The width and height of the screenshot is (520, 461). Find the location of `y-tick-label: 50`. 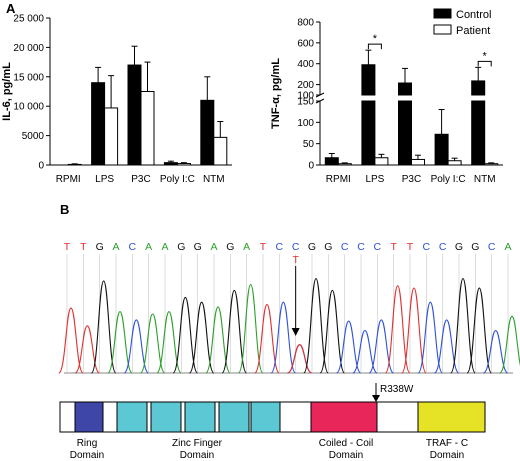

y-tick-label: 50 is located at coordinates (309, 144).